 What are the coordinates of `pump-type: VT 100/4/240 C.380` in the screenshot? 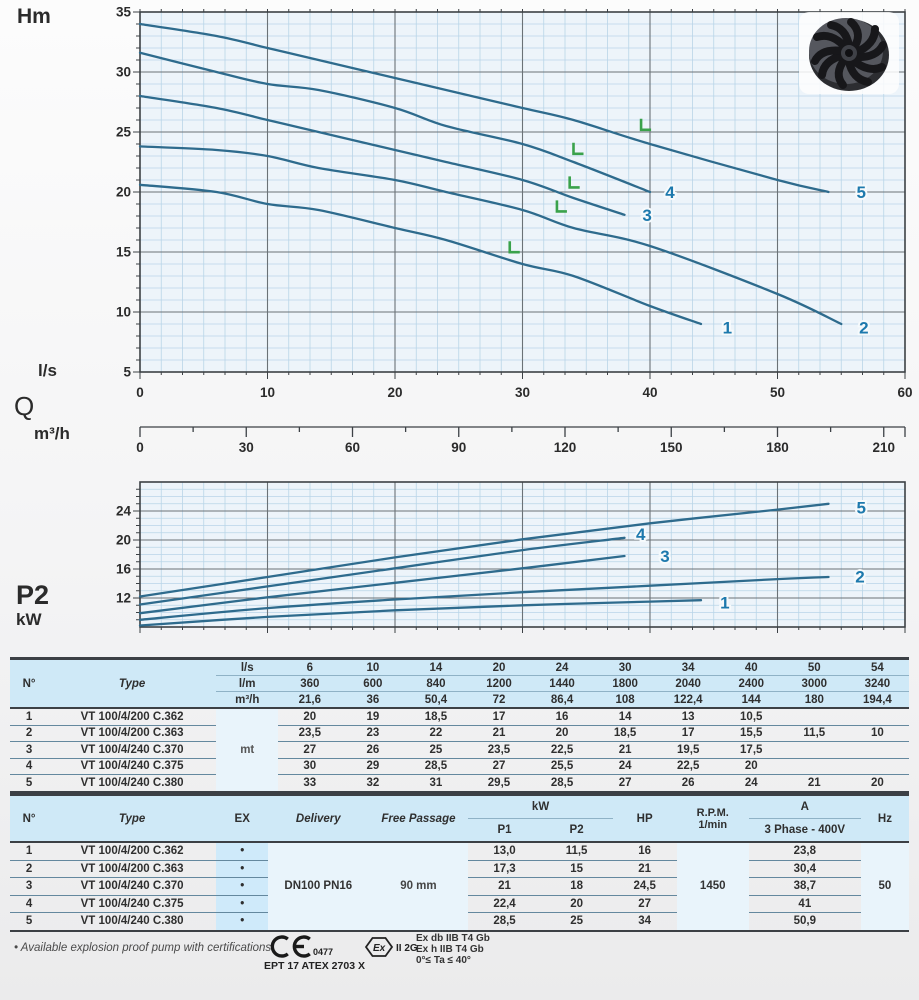 It's located at (132, 921).